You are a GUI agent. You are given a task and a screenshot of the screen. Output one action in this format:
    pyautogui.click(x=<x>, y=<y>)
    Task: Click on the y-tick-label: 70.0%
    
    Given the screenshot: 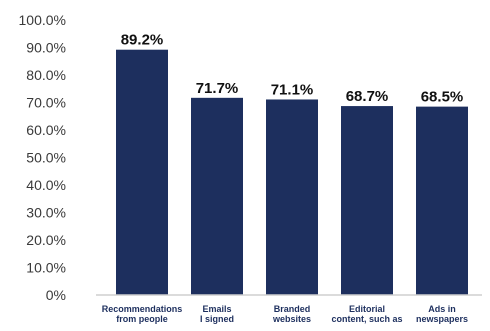 What is the action you would take?
    pyautogui.click(x=46, y=103)
    